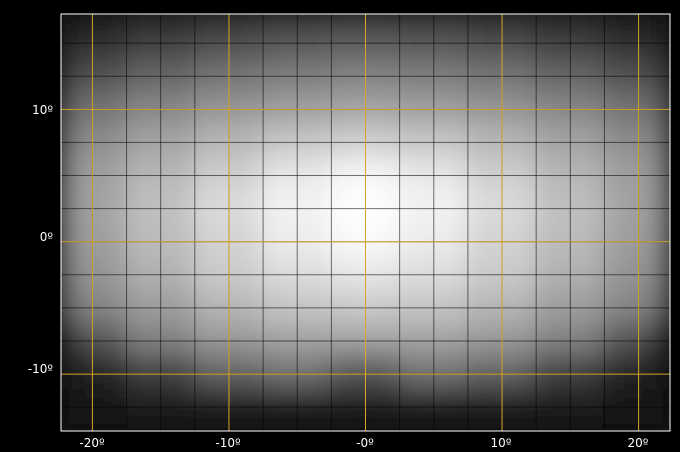 This screenshot has width=680, height=452. Describe the element at coordinates (47, 237) in the screenshot. I see `y-tick-label: 0º` at that location.